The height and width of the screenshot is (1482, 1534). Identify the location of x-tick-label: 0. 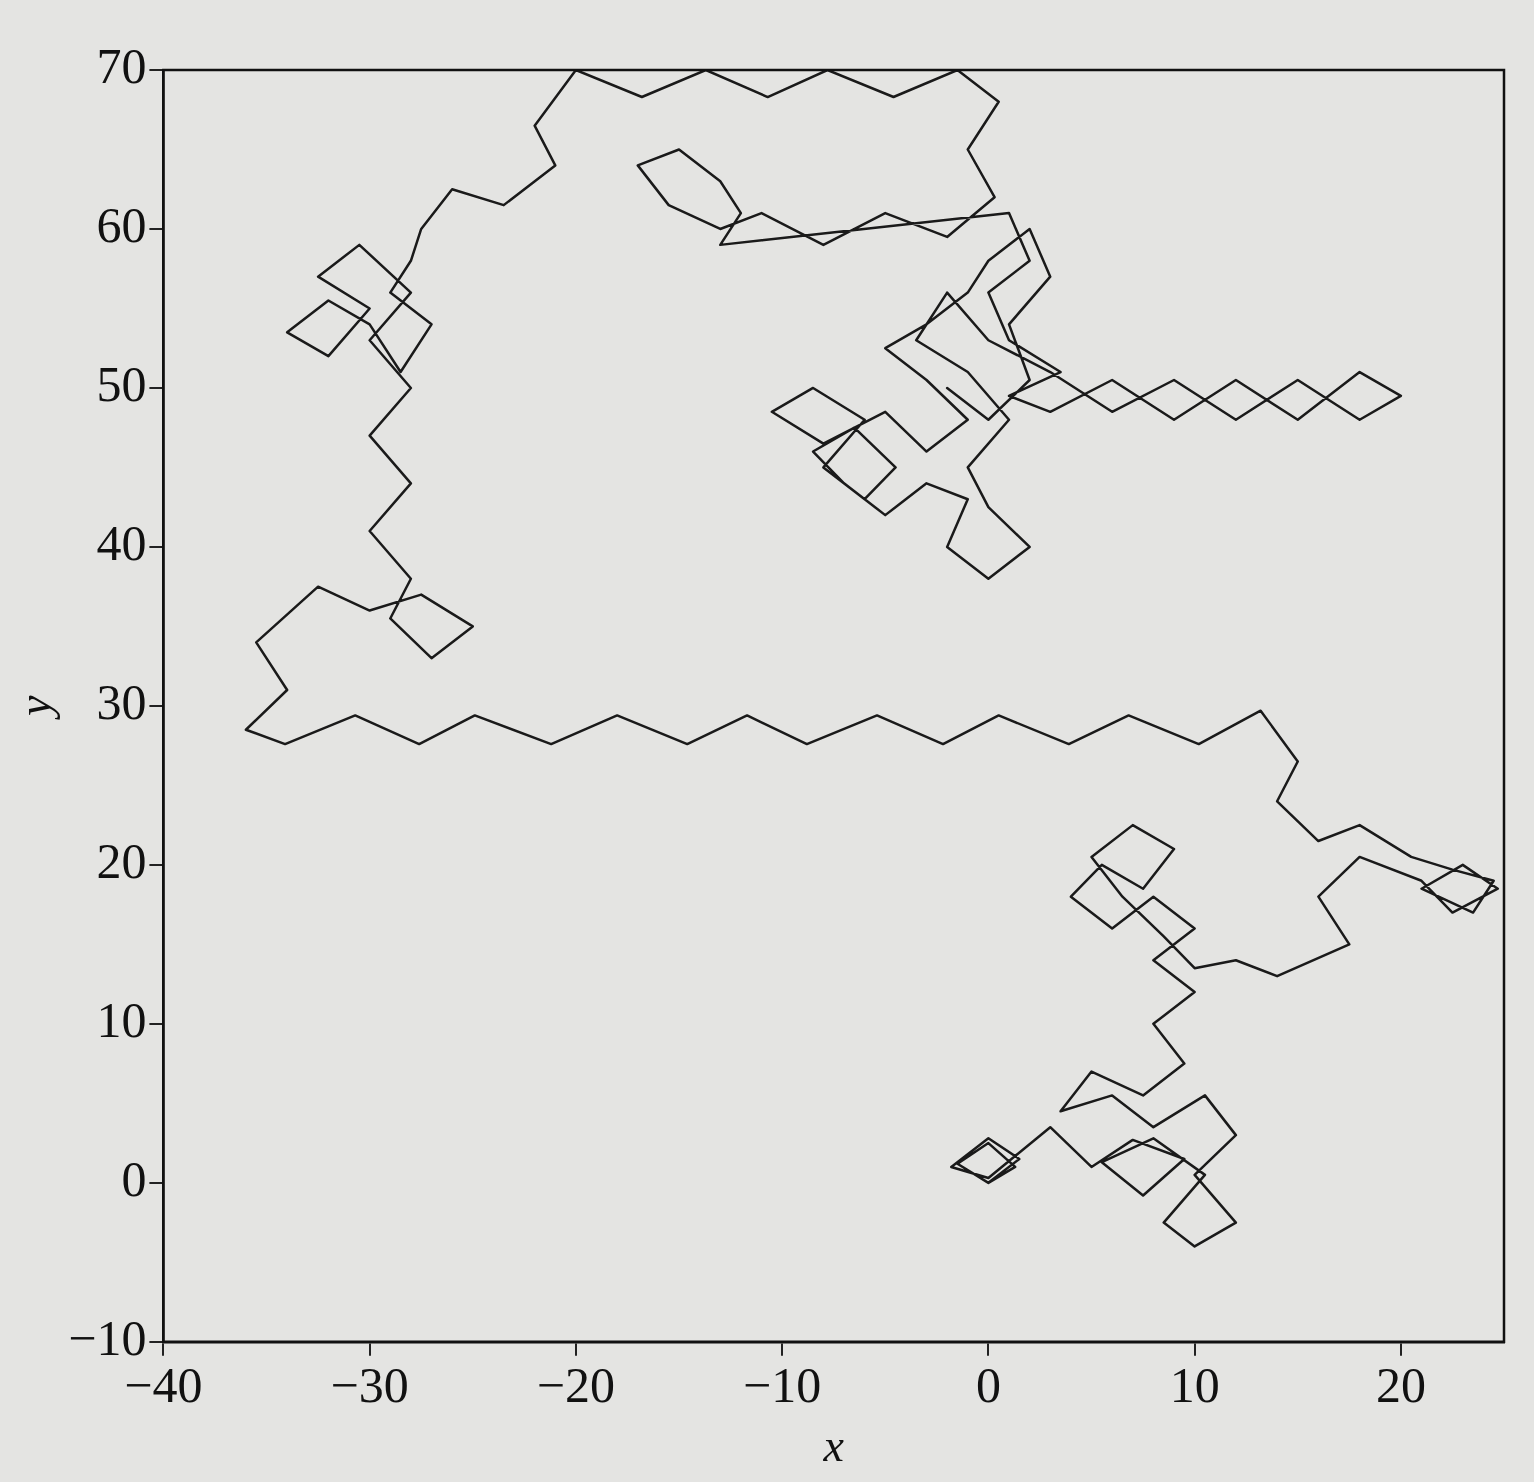
(988, 1384).